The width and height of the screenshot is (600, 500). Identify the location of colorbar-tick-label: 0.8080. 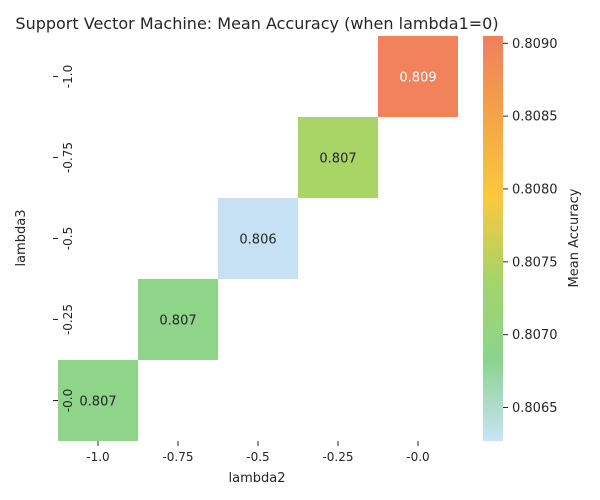
(535, 189).